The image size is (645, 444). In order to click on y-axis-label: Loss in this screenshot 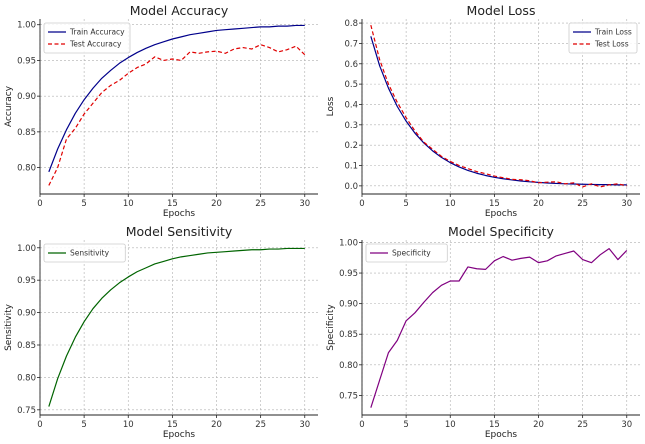, I will do `click(331, 106)`.